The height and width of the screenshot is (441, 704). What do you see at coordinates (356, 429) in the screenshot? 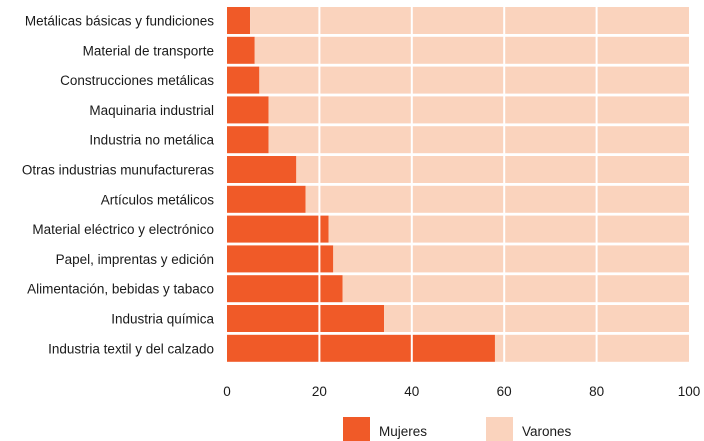
I see `legend-swatch-mujeres` at bounding box center [356, 429].